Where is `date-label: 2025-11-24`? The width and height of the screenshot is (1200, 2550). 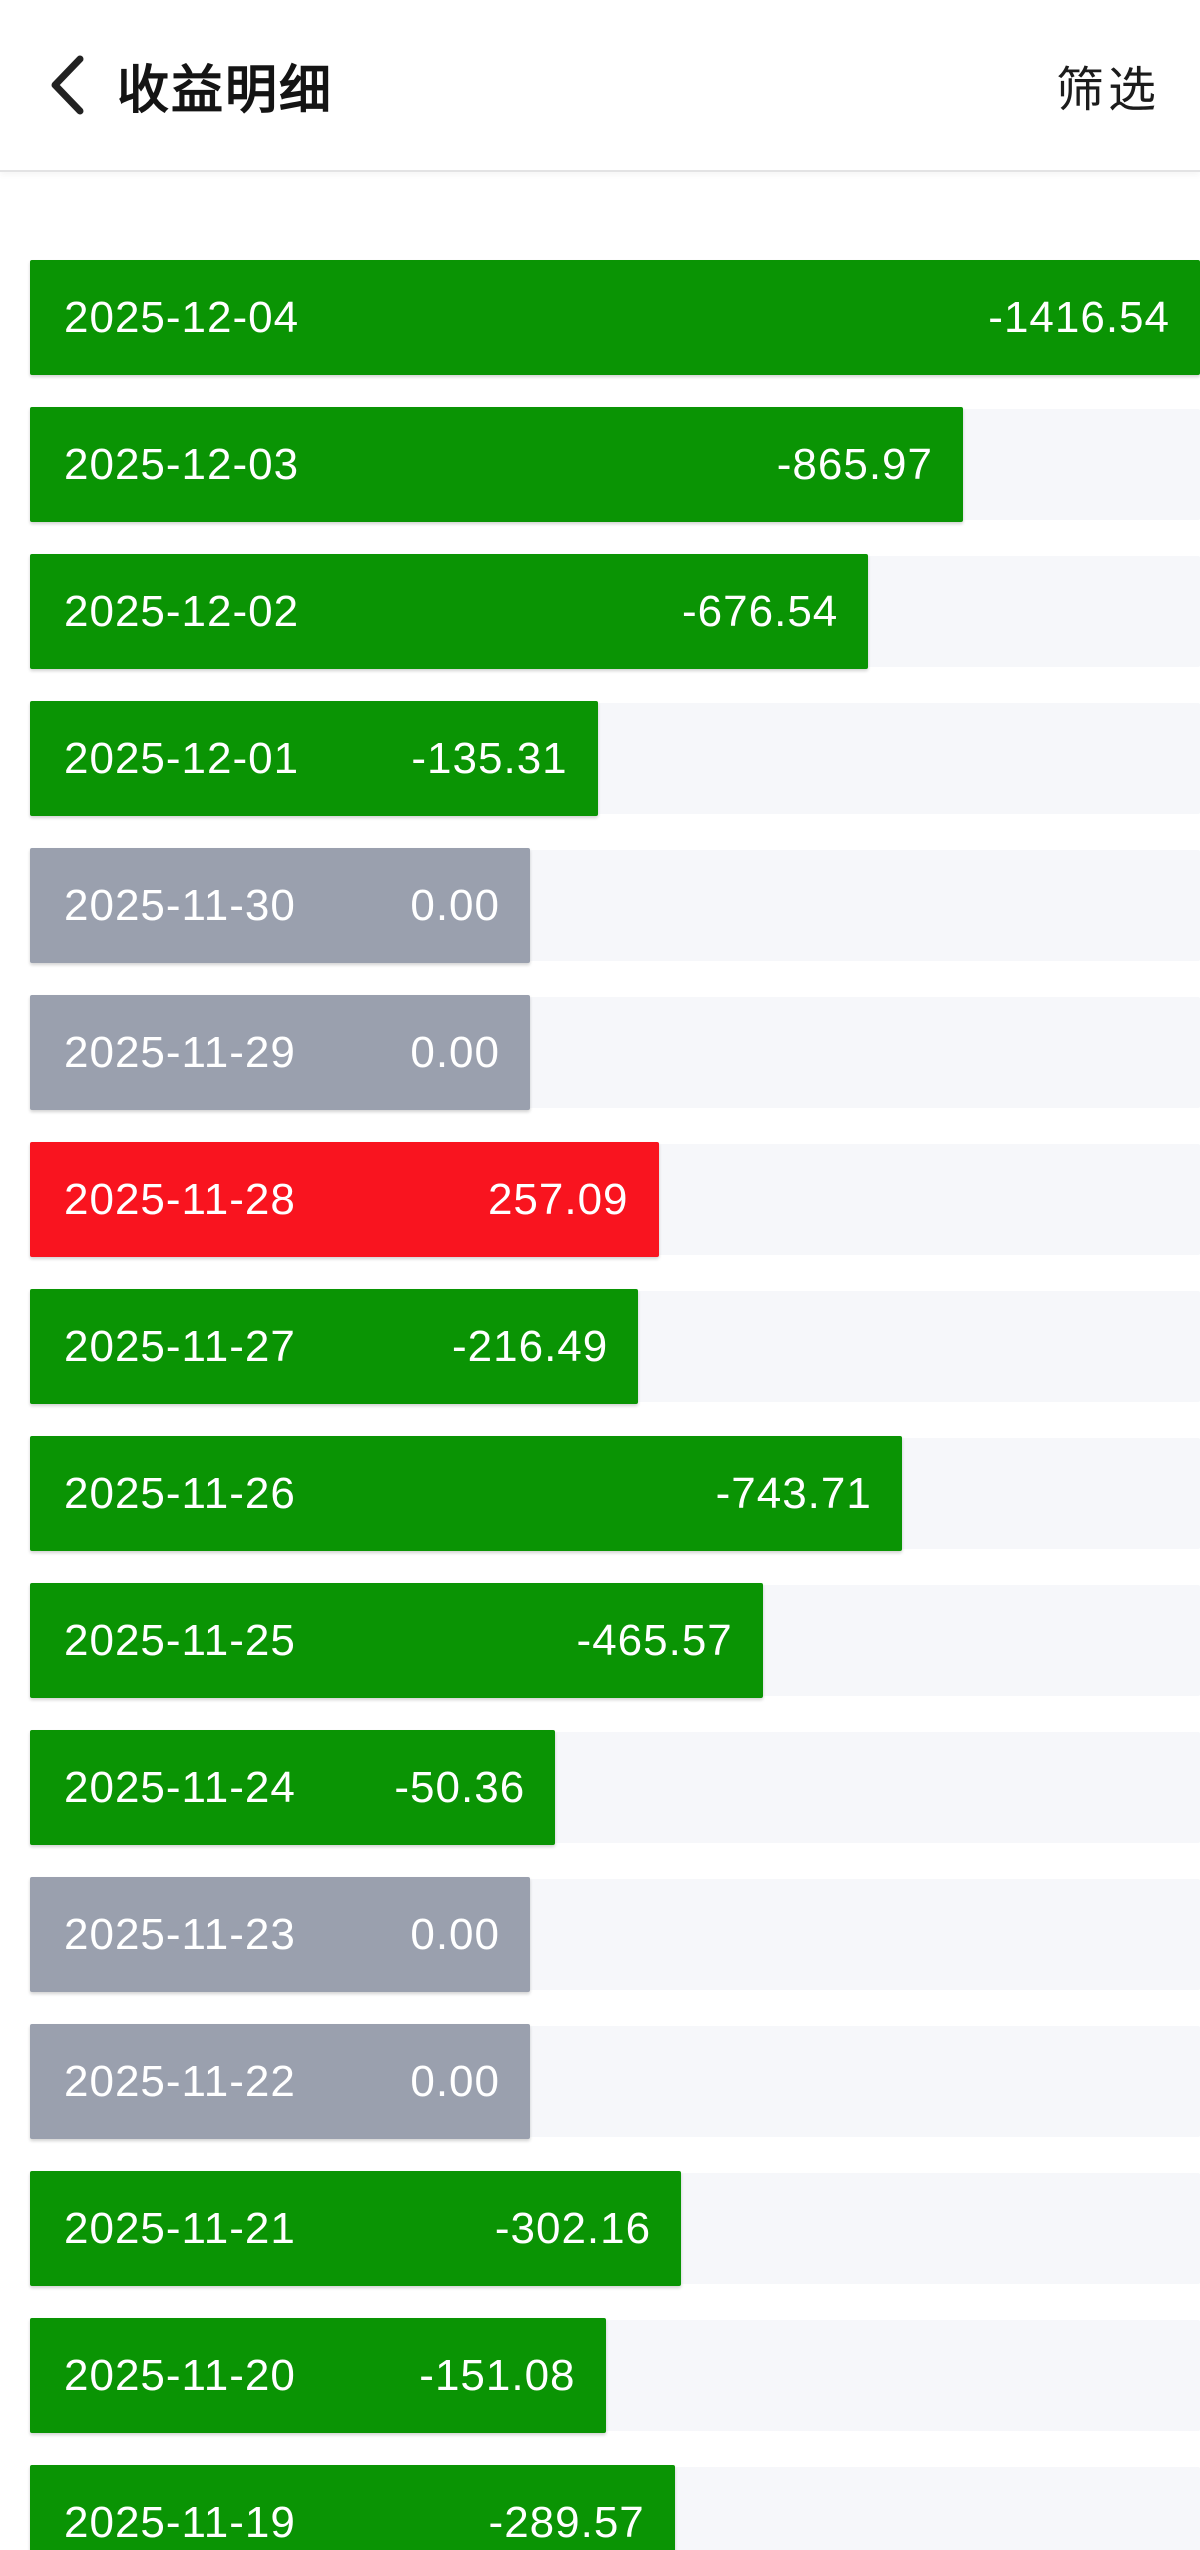 date-label: 2025-11-24 is located at coordinates (180, 1787).